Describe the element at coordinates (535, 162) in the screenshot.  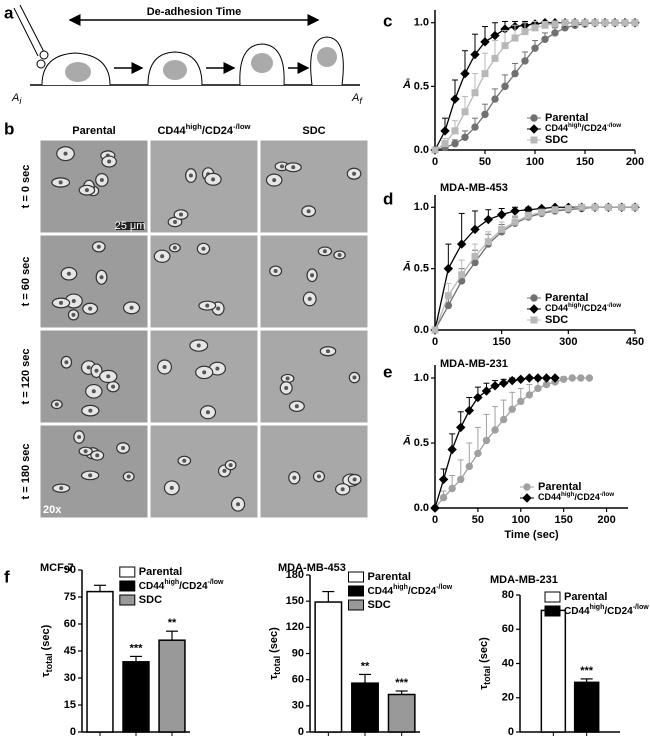
I see `x-tick-label: 100` at that location.